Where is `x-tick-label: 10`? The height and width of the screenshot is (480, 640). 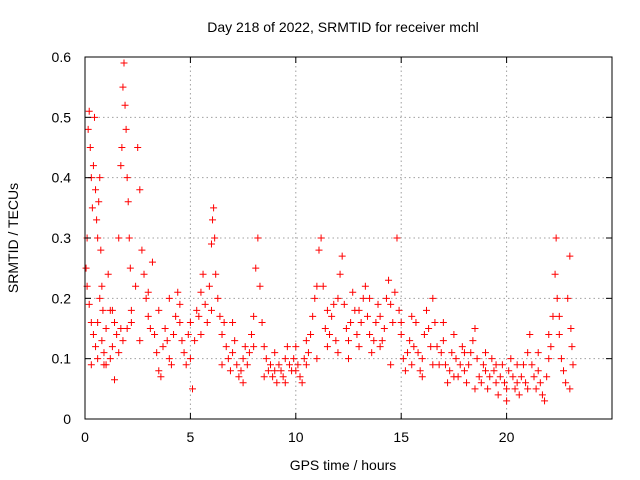
x-tick-label: 10 is located at coordinates (296, 437).